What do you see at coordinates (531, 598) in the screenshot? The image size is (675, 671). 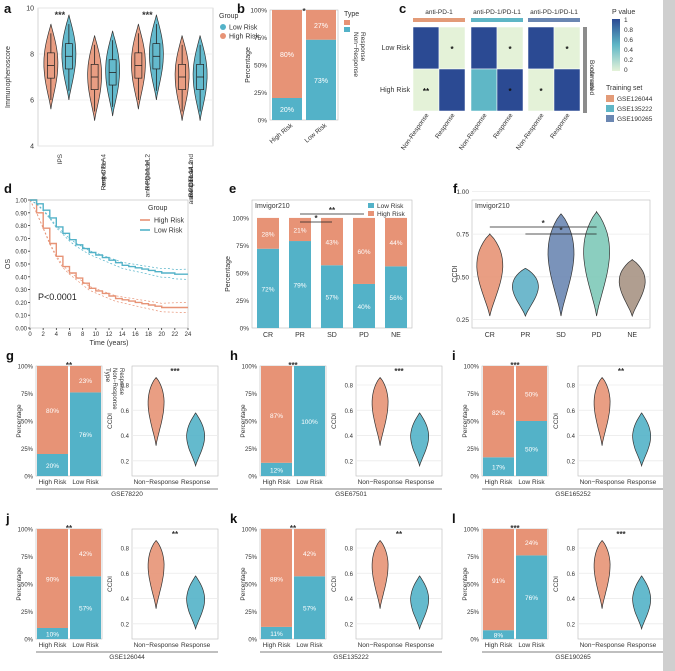 I see `data-label: 76%` at bounding box center [531, 598].